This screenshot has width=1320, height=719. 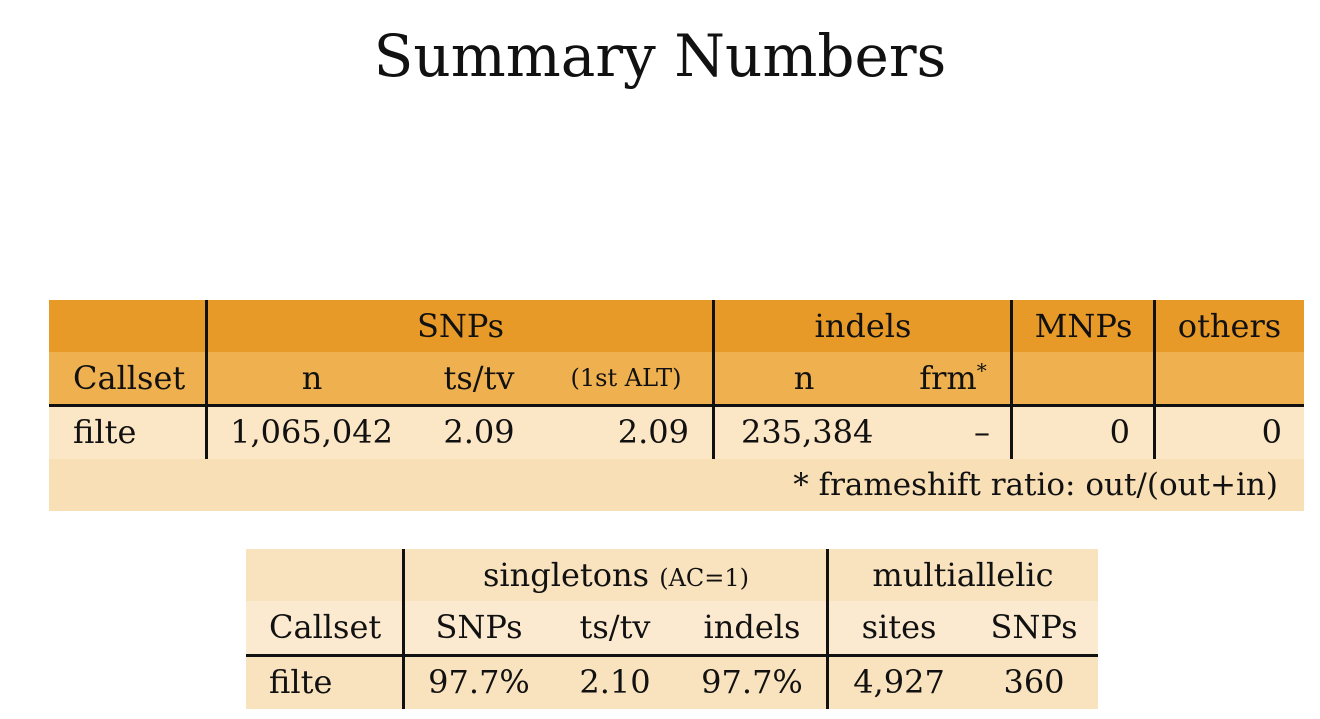 I want to click on table1-footnote-bg, so click(x=676, y=485).